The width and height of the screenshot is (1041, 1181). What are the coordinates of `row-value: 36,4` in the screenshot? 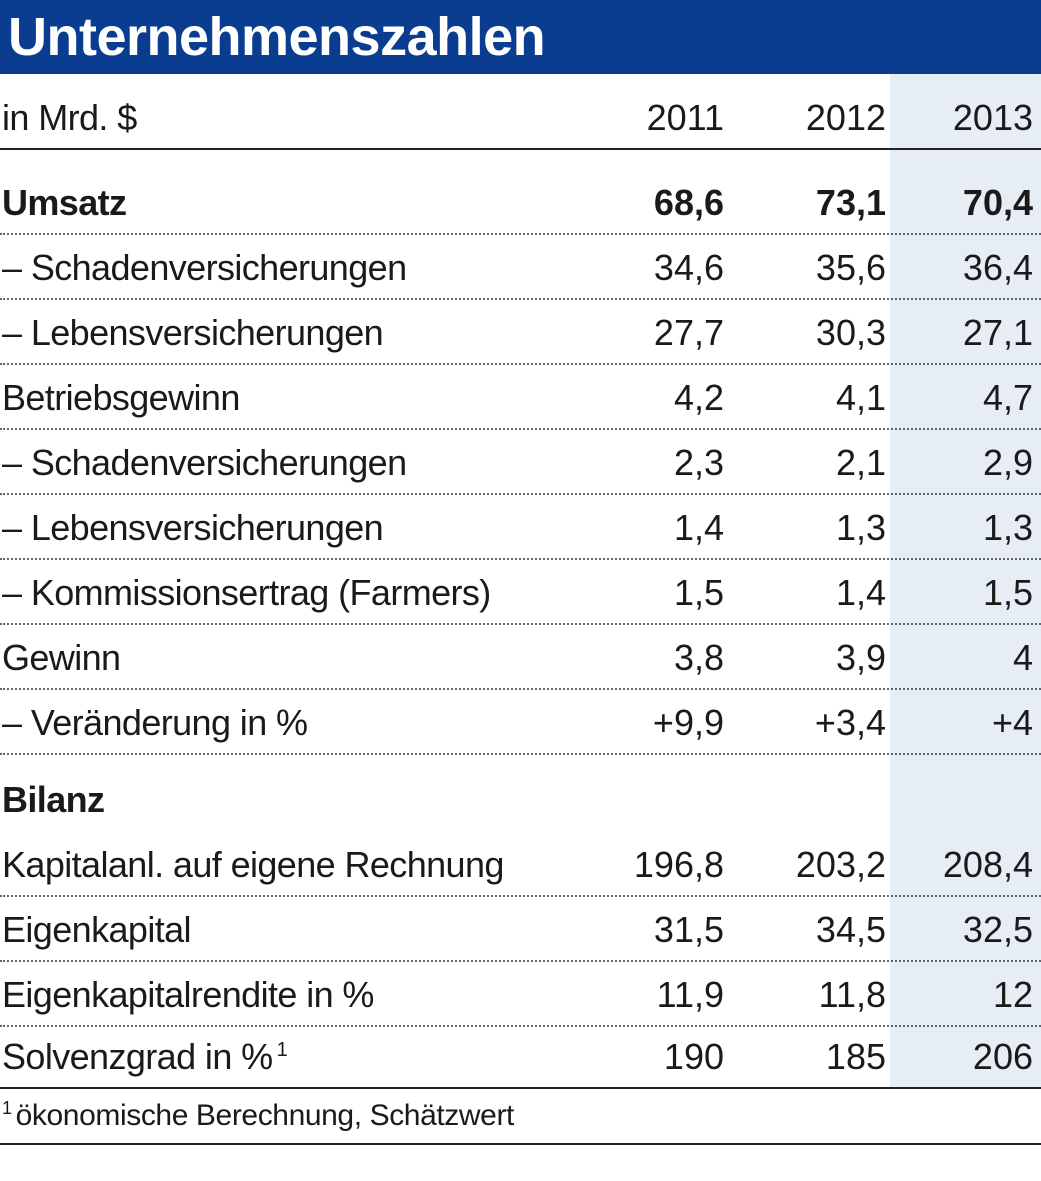 It's located at (997, 267).